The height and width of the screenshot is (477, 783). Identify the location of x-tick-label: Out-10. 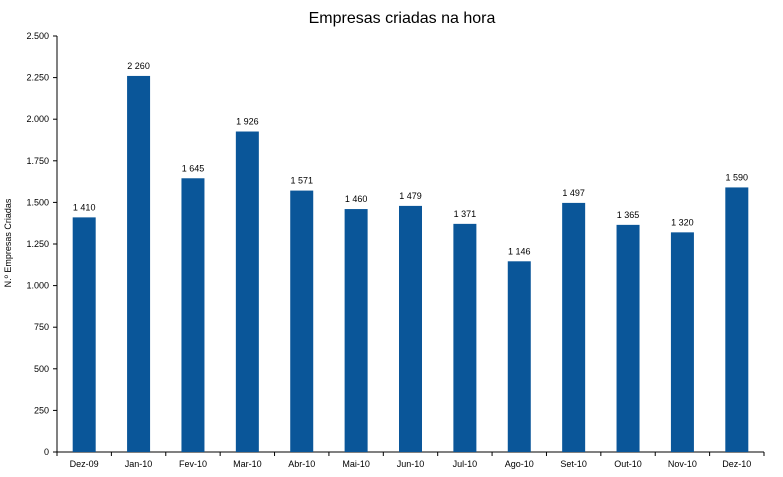
(628, 464).